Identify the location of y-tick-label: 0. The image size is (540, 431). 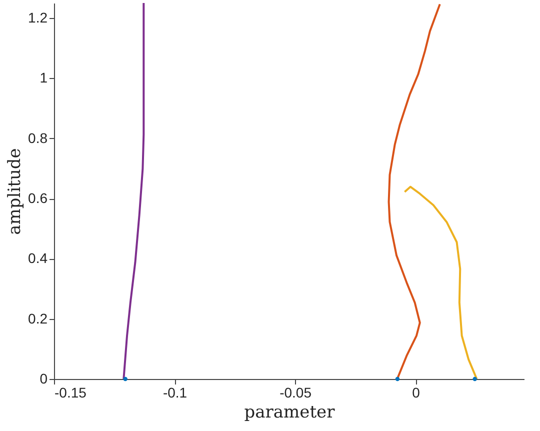
(44, 378).